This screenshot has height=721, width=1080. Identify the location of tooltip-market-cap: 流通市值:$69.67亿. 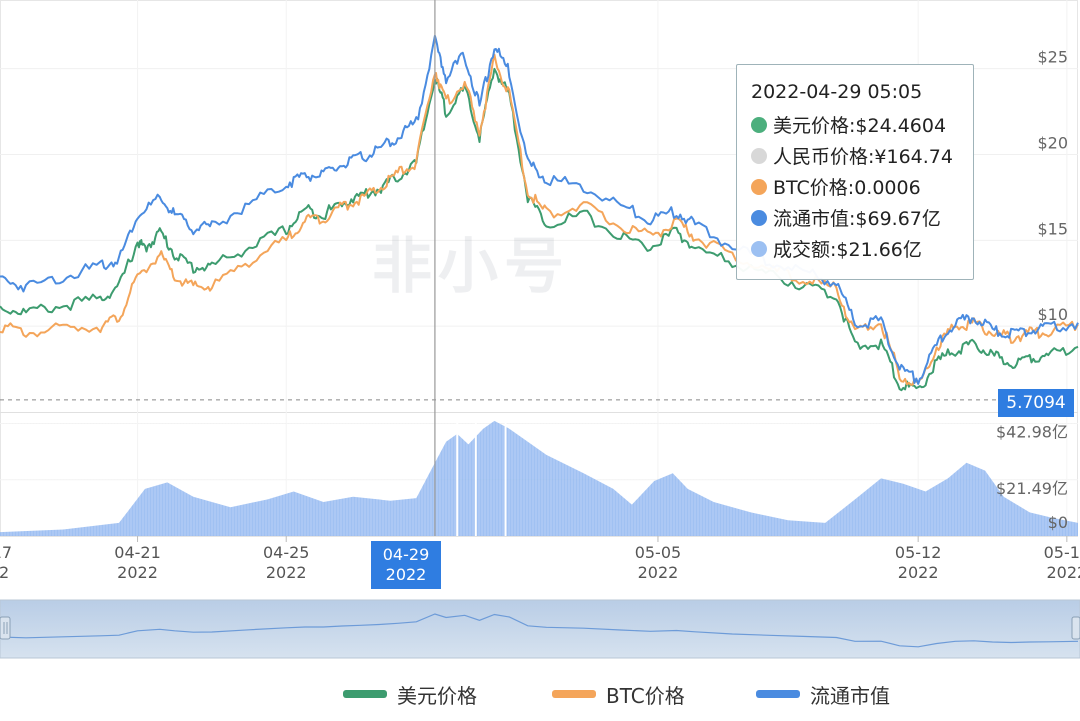
(857, 219).